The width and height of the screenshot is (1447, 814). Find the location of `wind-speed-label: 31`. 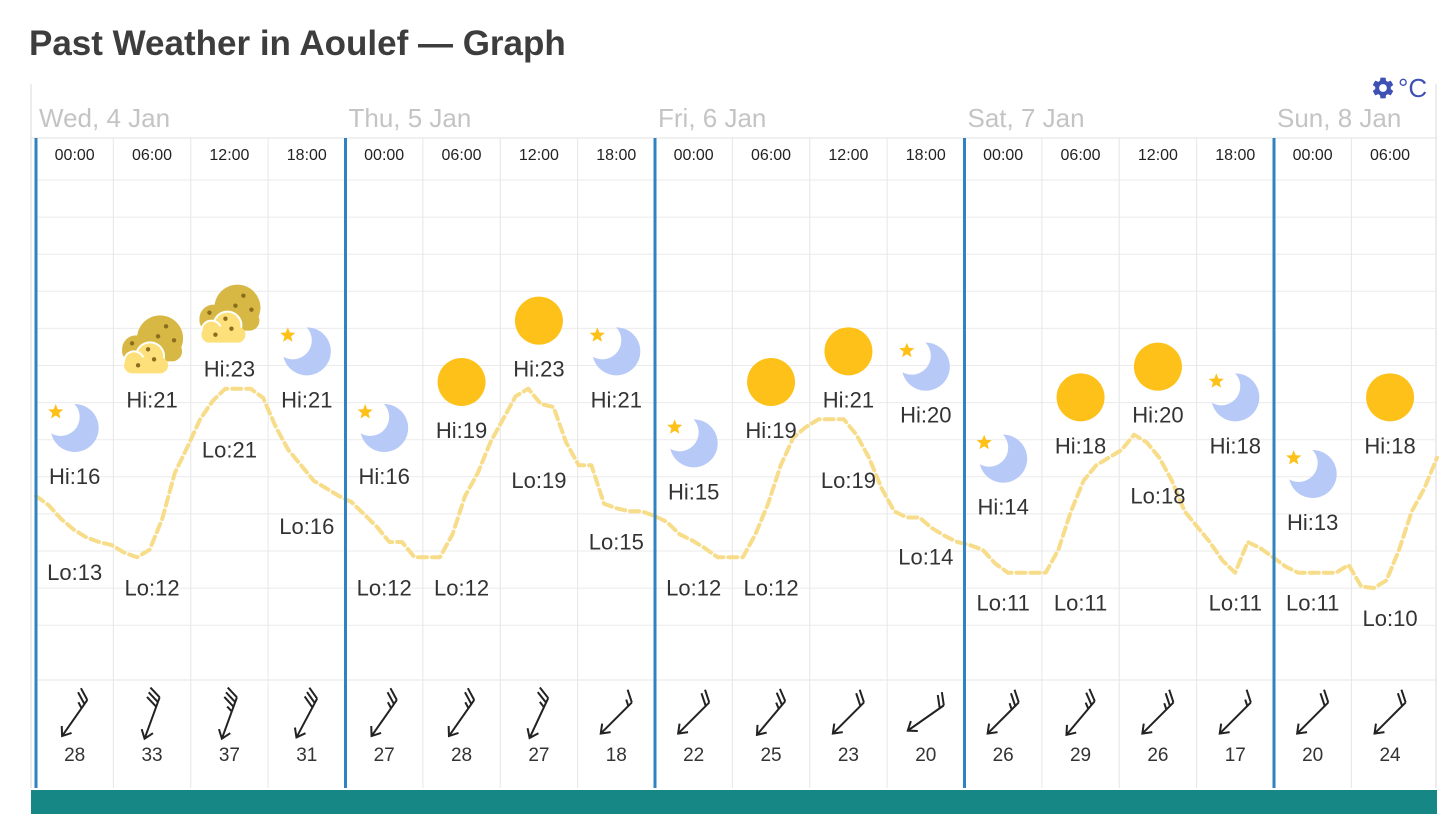

wind-speed-label: 31 is located at coordinates (306, 755).